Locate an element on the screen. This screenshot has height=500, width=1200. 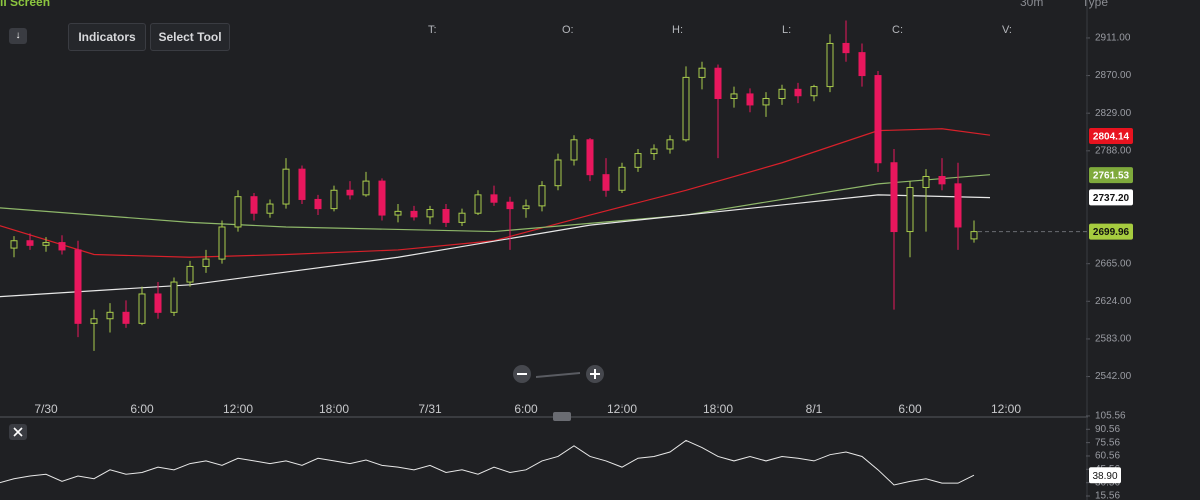
price-tag-label: 2699.96 is located at coordinates (1111, 232).